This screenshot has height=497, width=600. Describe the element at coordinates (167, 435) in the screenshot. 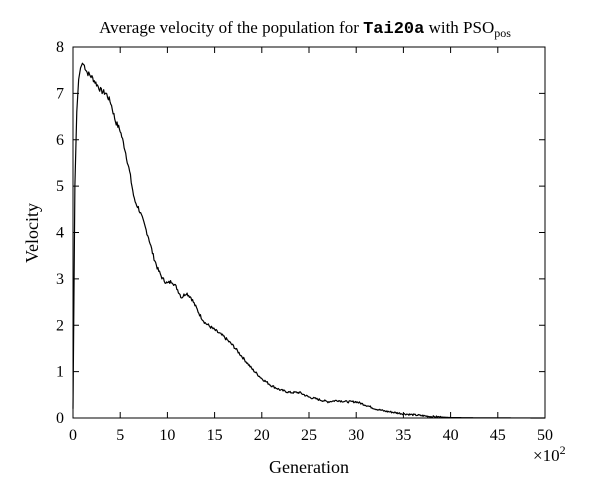

I see `x-tick-label: 10` at that location.